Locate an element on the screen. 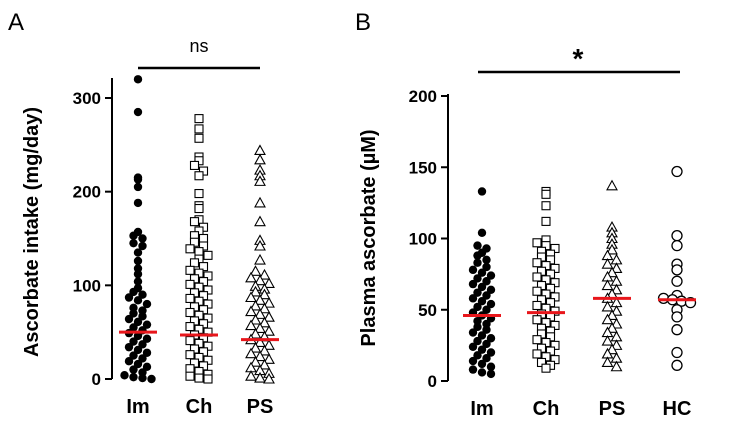 The image size is (734, 424). panel-a-y-tick-label: 100 is located at coordinates (87, 285).